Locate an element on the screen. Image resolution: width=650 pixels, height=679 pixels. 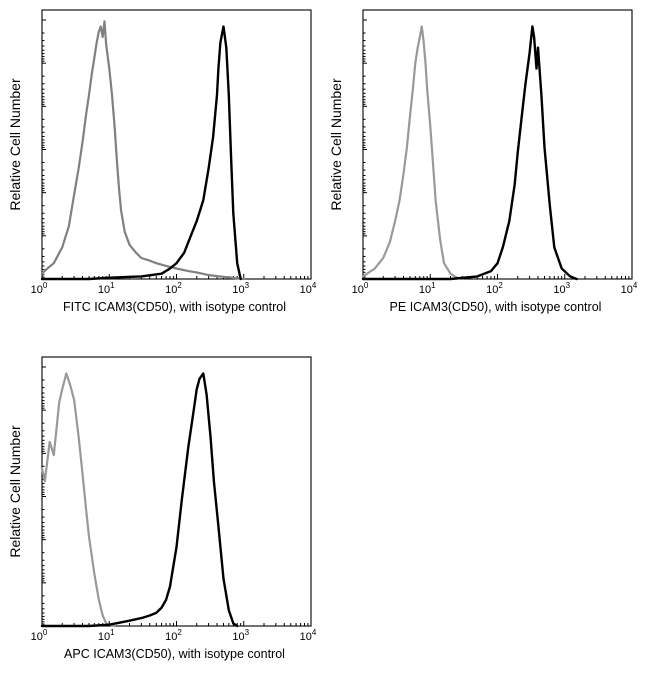
x-axis-label: PE ICAM3(CD50), with isotype control is located at coordinates (496, 307).